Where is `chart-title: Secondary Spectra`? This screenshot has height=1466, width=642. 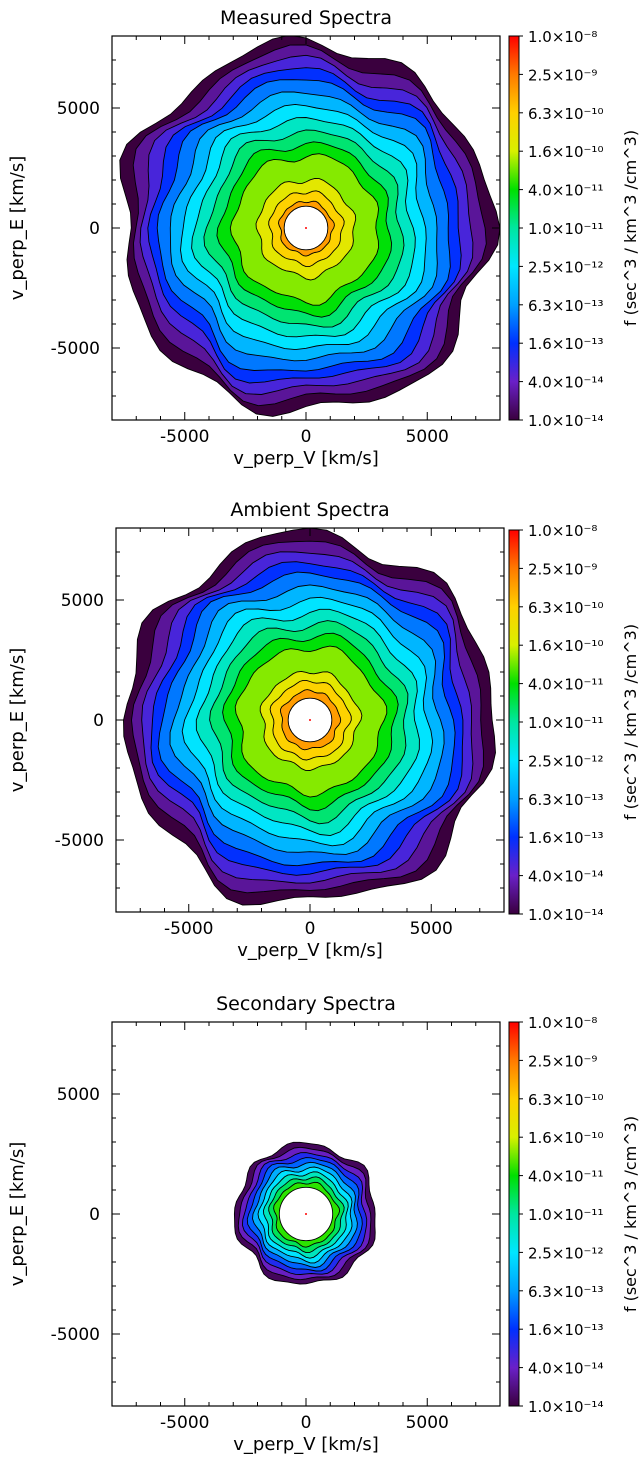
chart-title: Secondary Spectra is located at coordinates (306, 1004).